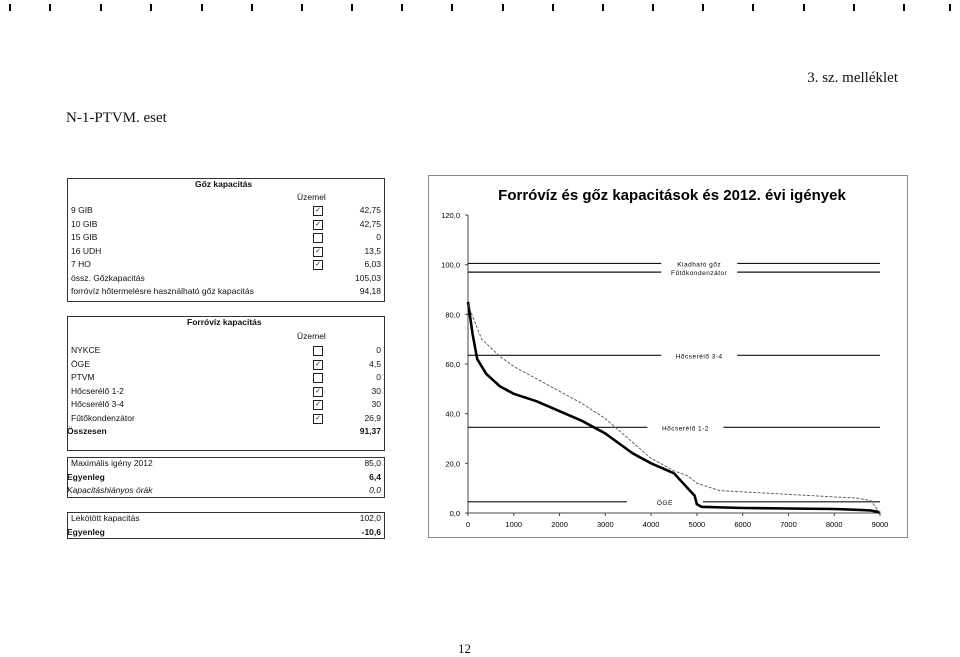 The image size is (960, 657). What do you see at coordinates (559, 524) in the screenshot?
I see `x-tick-label: 2000` at bounding box center [559, 524].